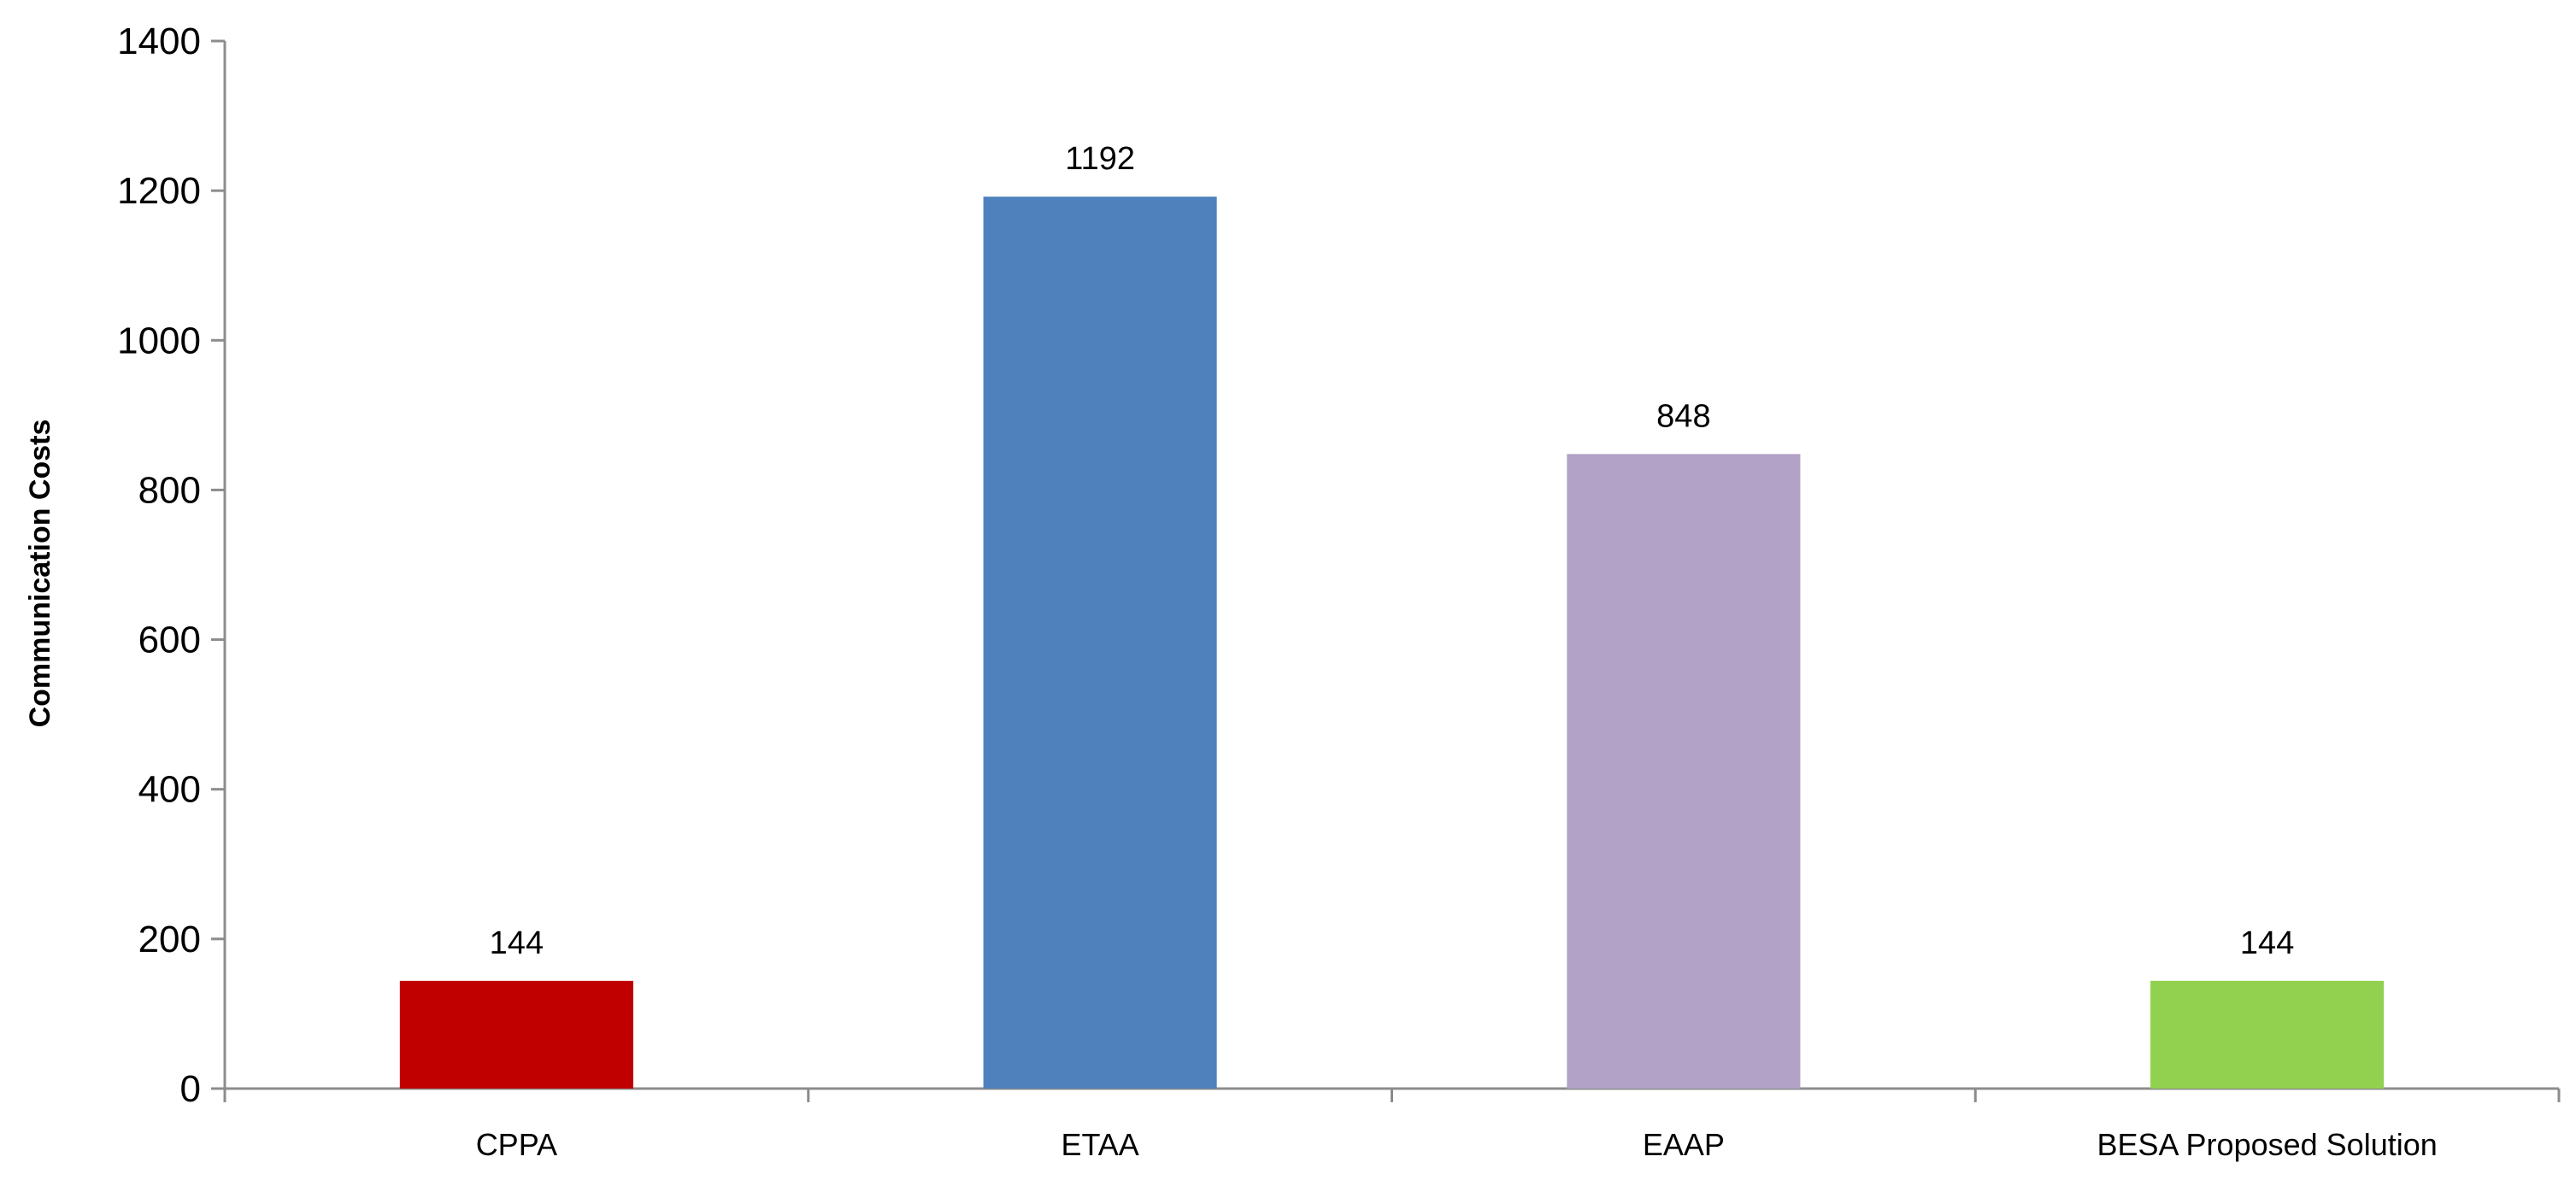 This screenshot has width=2576, height=1180. I want to click on y-tick-label: 400, so click(169, 790).